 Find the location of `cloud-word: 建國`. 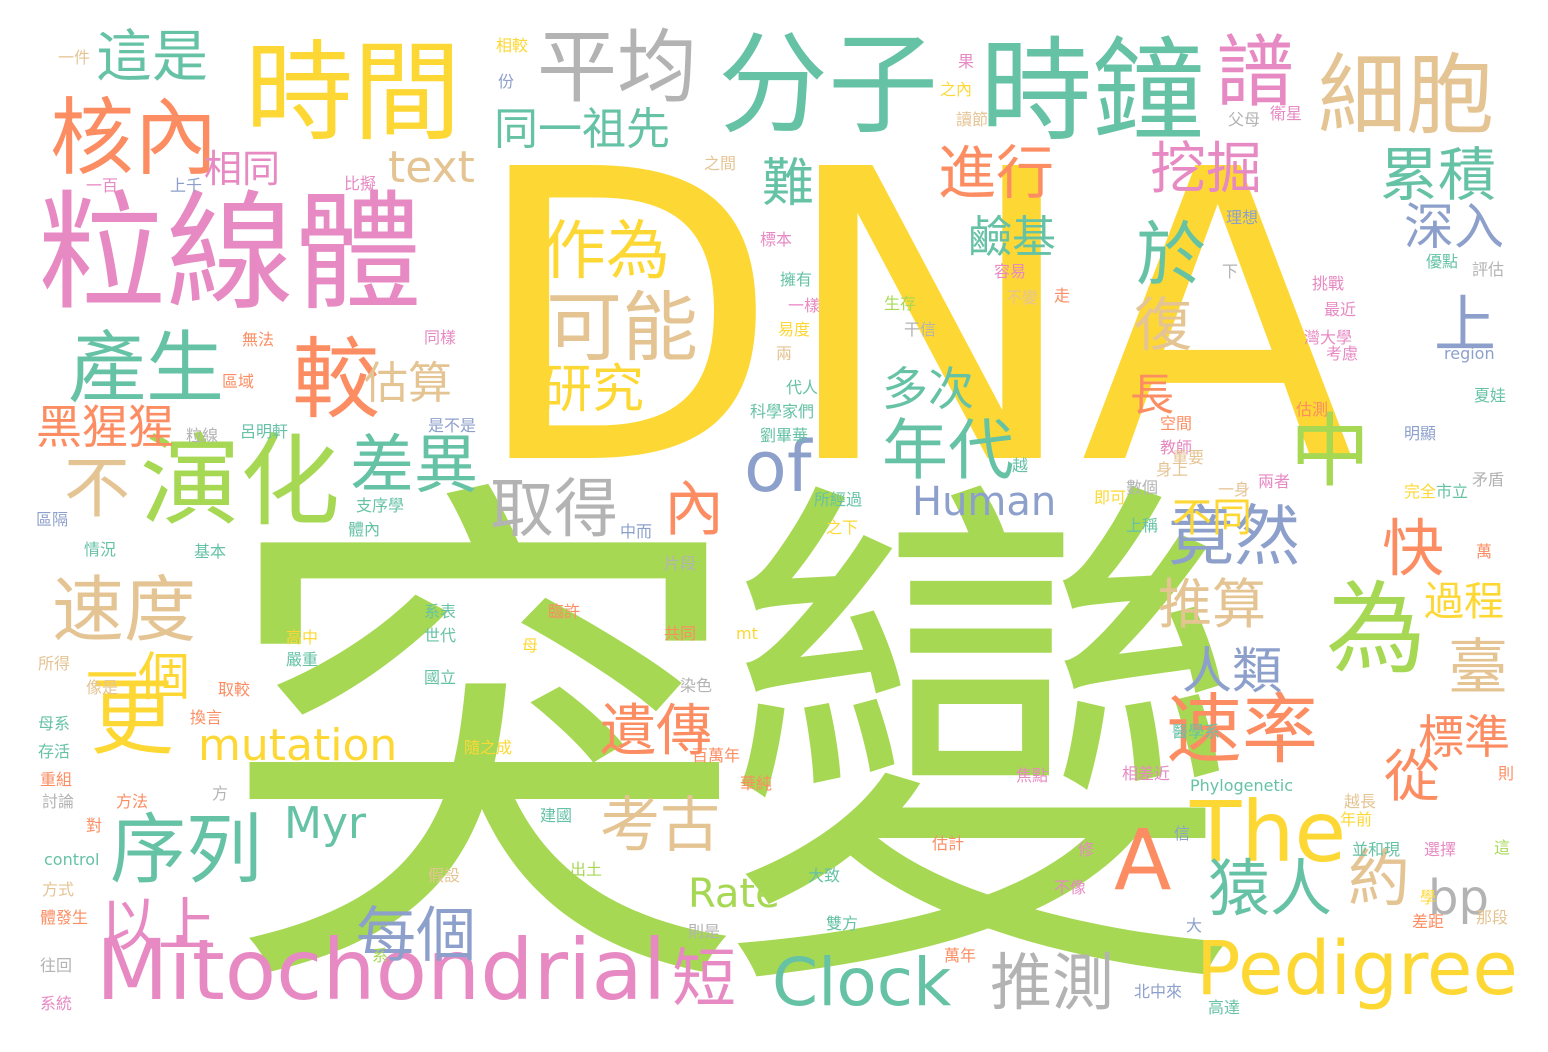

cloud-word: 建國 is located at coordinates (556, 815).